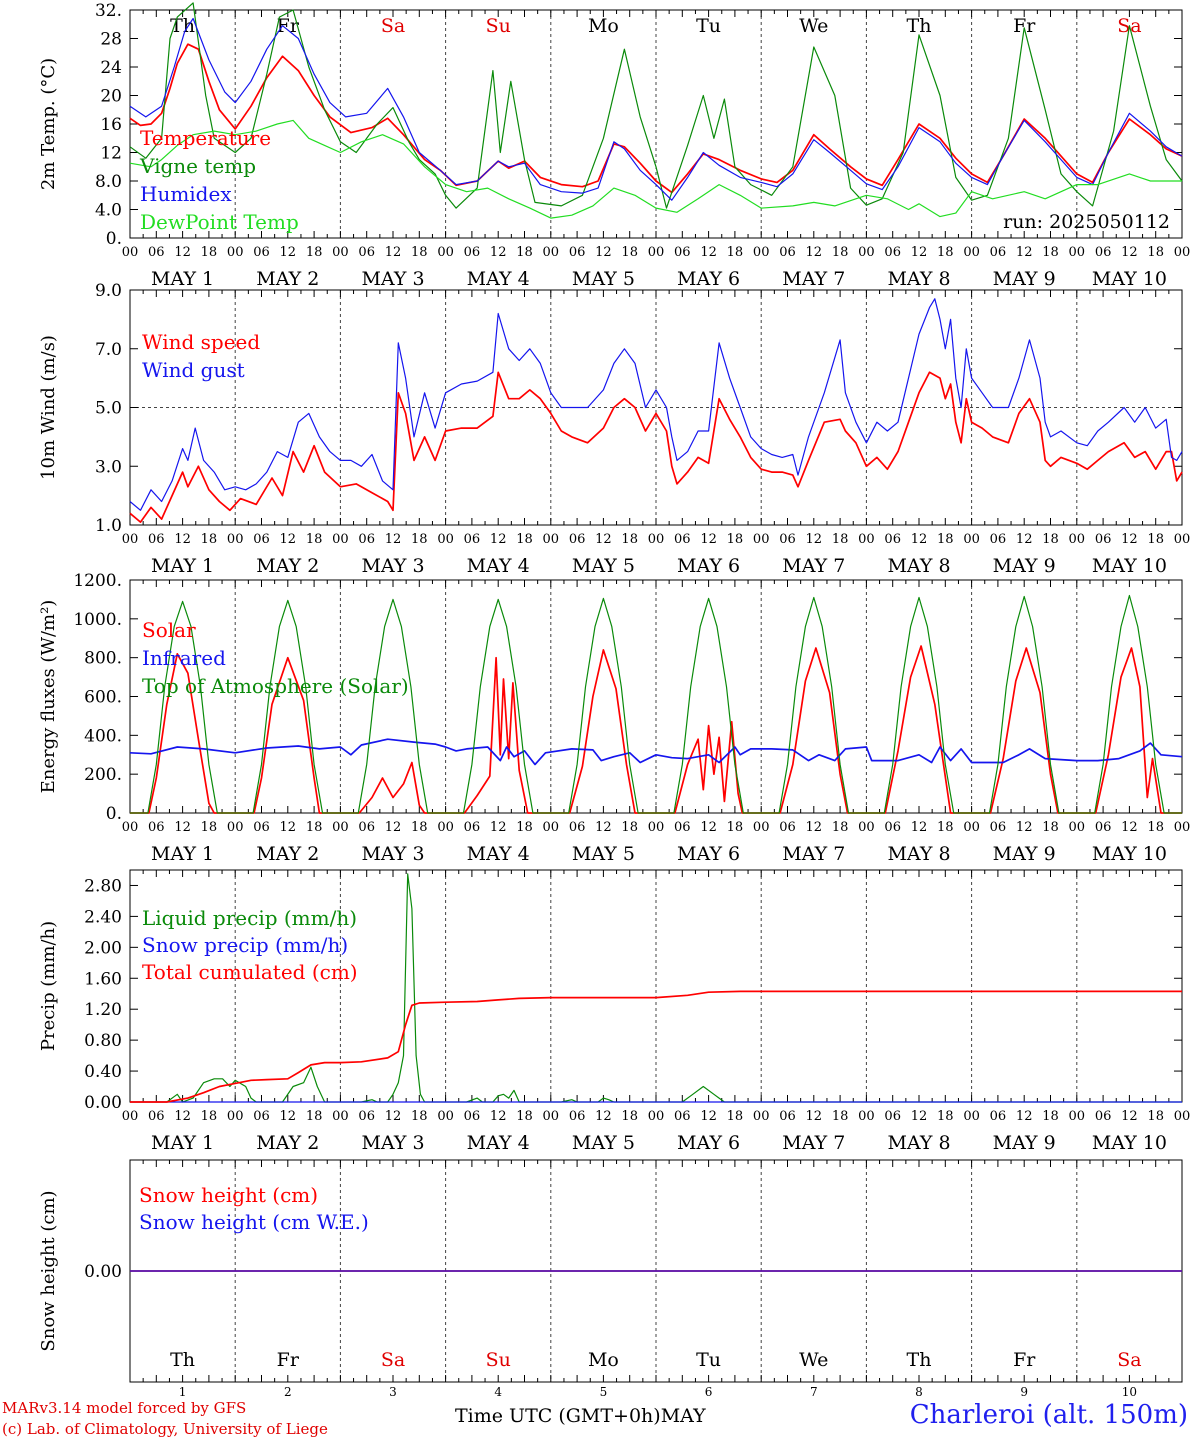  I want to click on series-wind-gust, so click(656, 404).